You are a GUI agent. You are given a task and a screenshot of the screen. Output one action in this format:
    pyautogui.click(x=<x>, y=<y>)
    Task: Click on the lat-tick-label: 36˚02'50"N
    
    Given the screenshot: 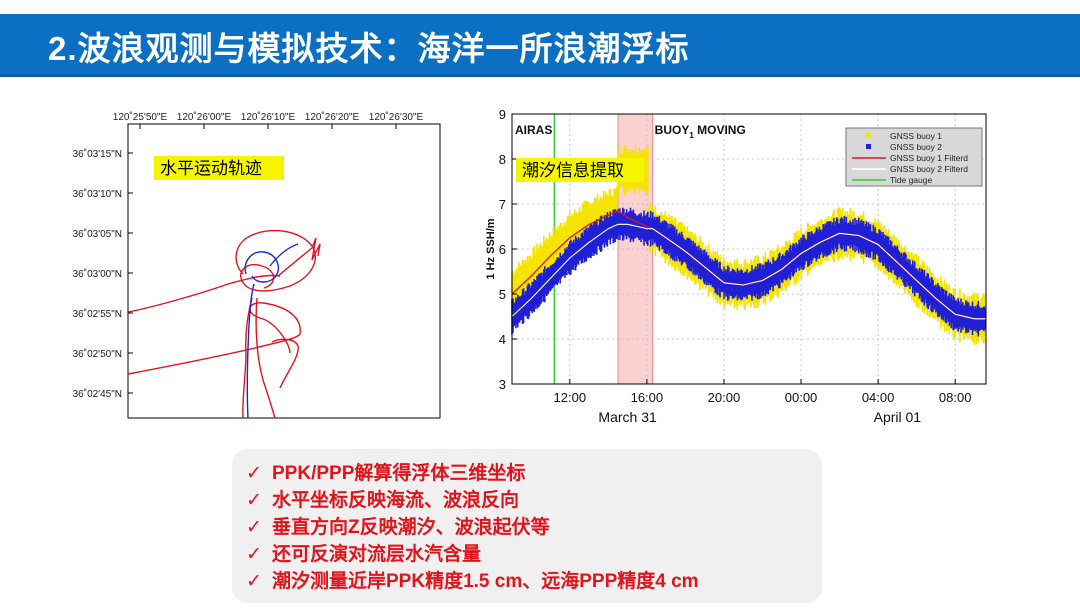 What is the action you would take?
    pyautogui.click(x=97, y=354)
    